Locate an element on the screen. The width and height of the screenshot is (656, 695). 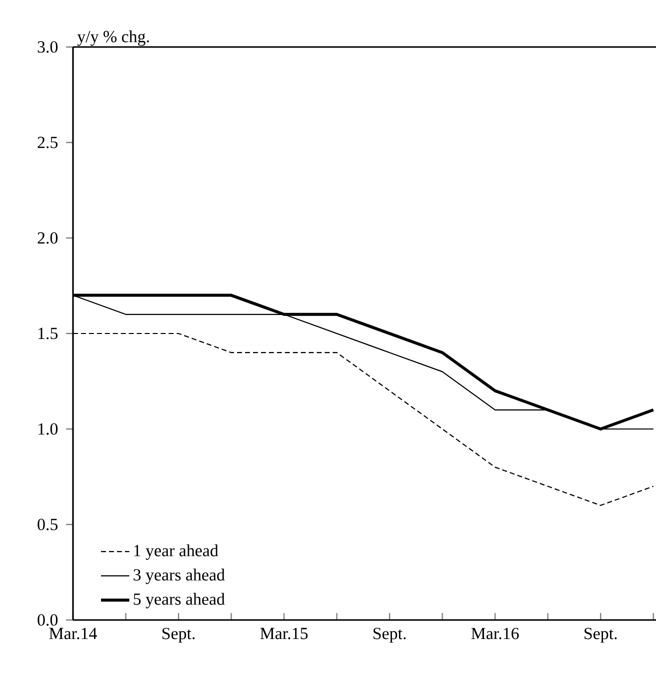
y-axis-title: y/y % chg. is located at coordinates (113, 38).